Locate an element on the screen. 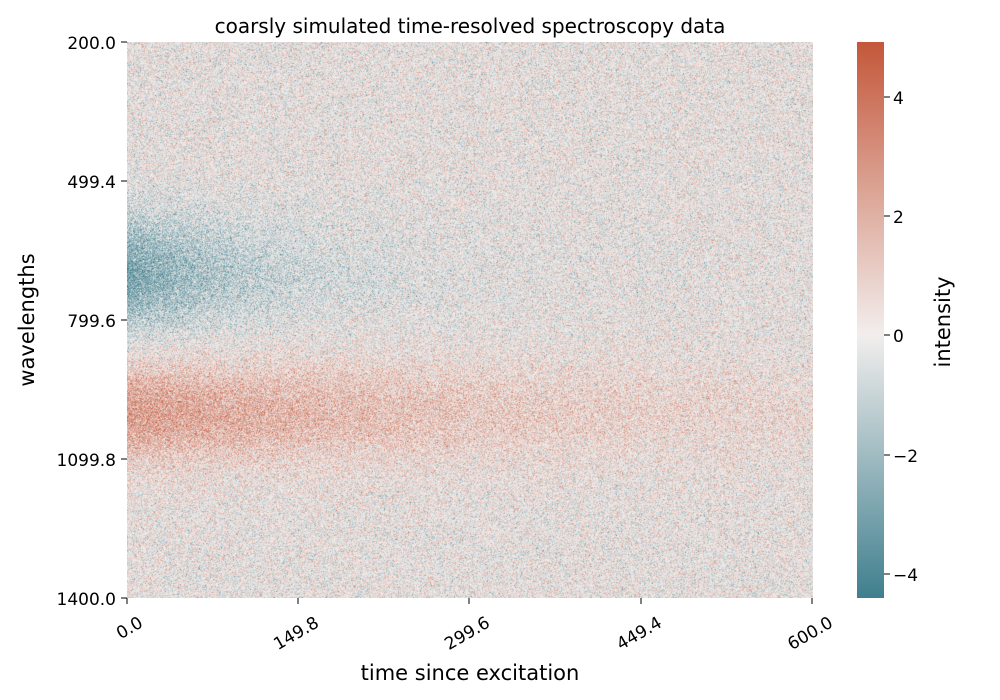  colorbar-tick-label: 0 is located at coordinates (898, 337).